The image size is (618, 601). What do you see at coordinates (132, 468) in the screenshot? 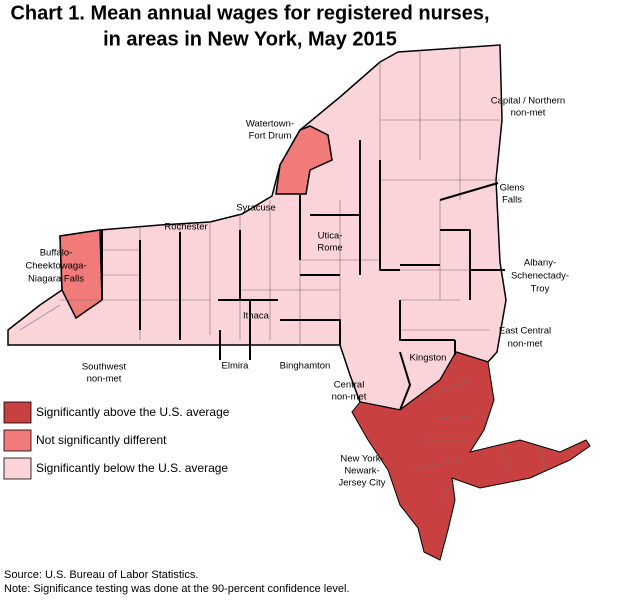
I see `legend-label: Significantly below the U.S. average` at bounding box center [132, 468].